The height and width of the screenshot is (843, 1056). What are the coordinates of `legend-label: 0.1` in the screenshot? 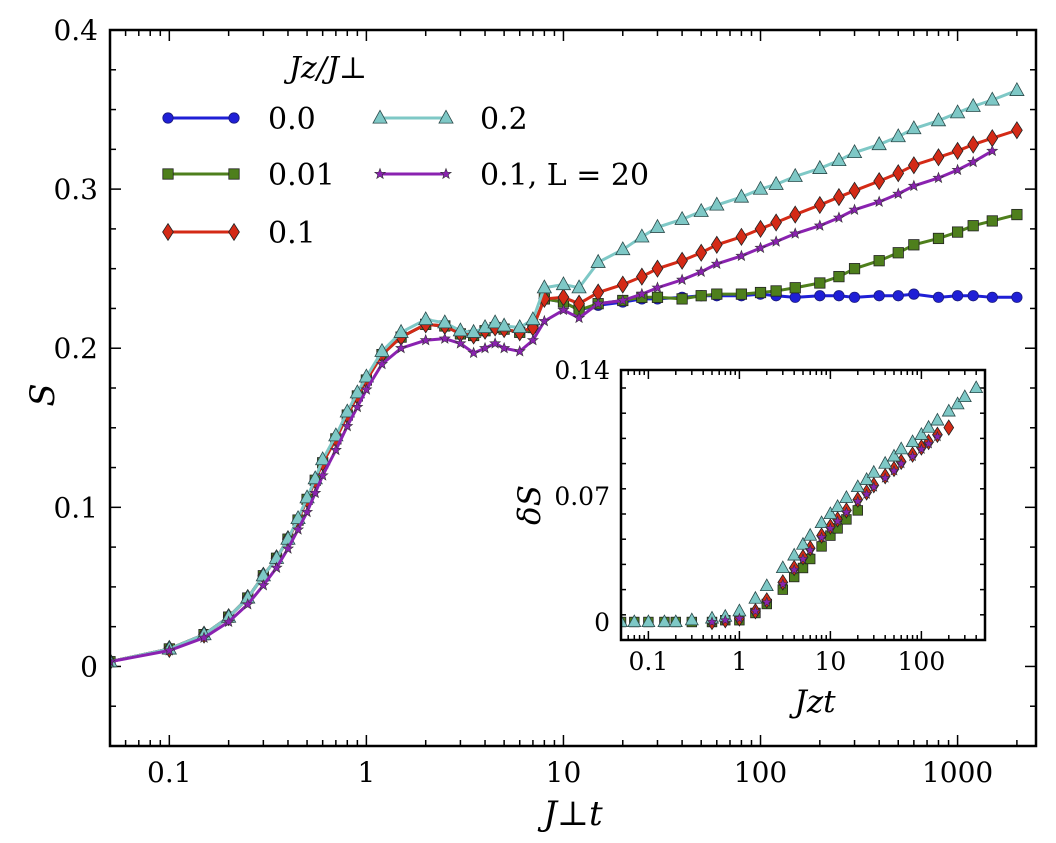 It's located at (292, 233).